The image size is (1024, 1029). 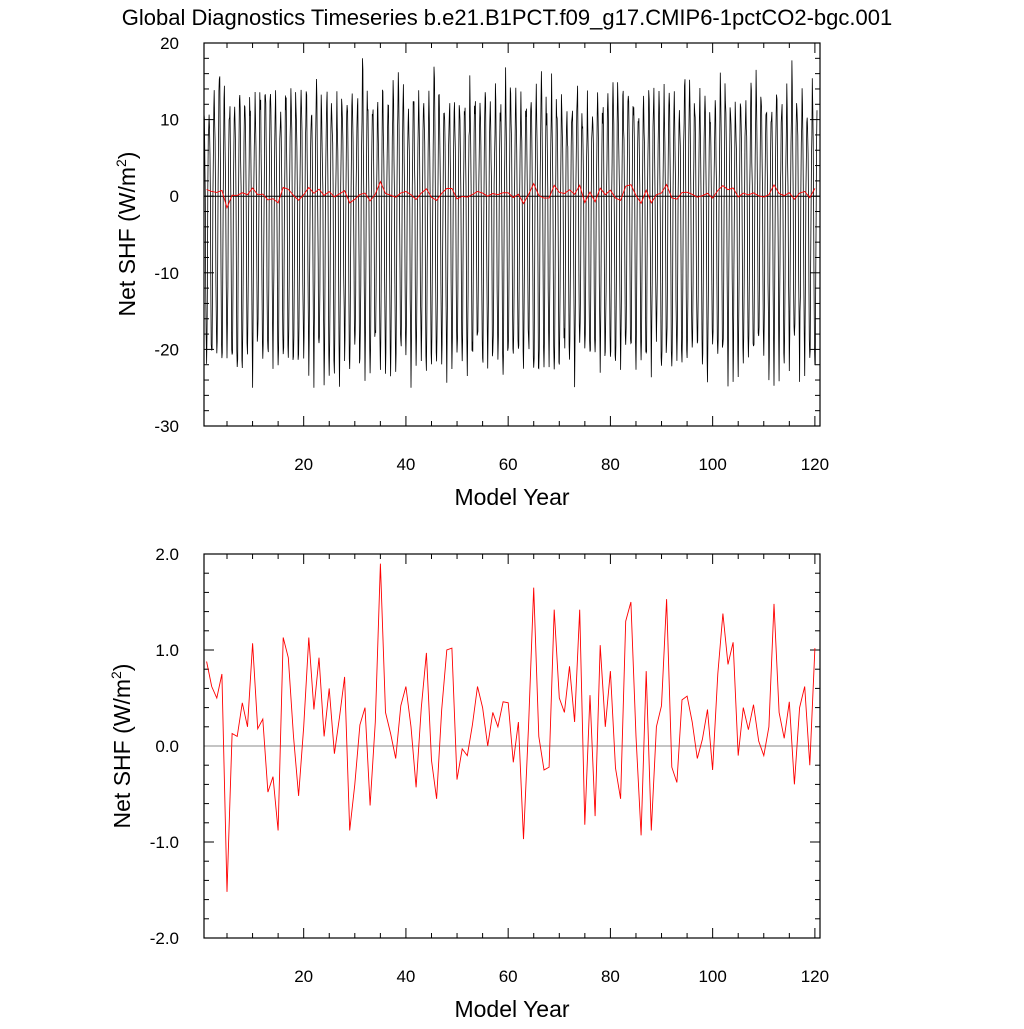 What do you see at coordinates (169, 120) in the screenshot?
I see `y-tick-label: 10` at bounding box center [169, 120].